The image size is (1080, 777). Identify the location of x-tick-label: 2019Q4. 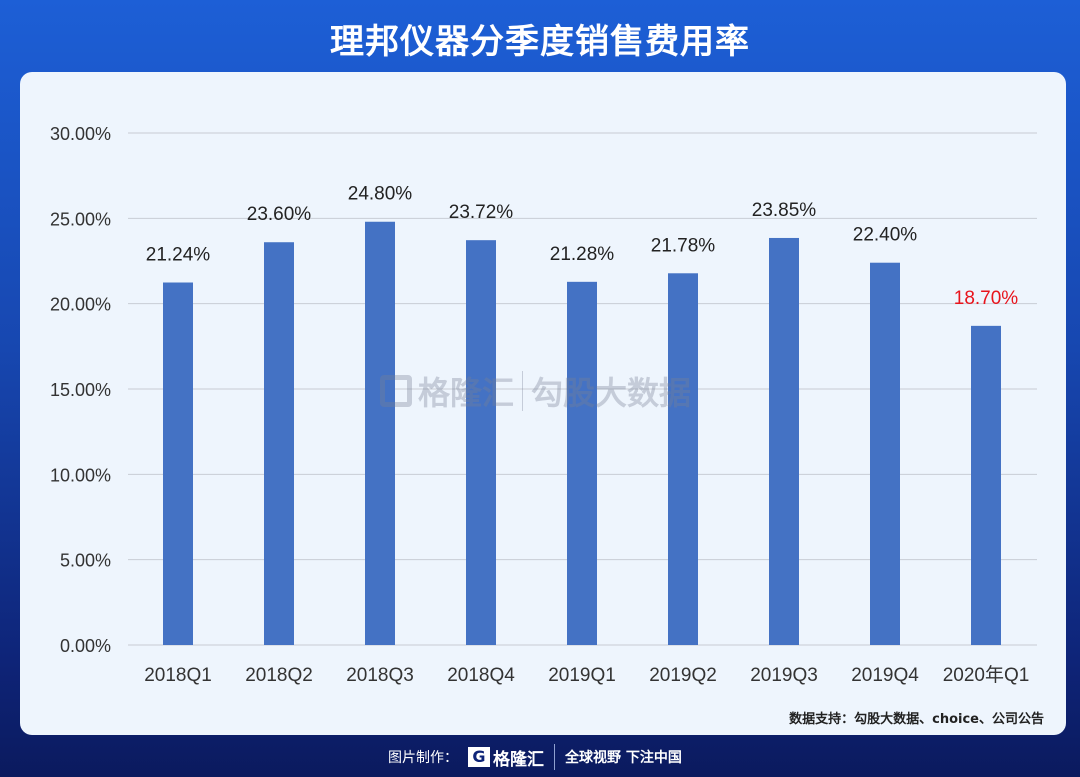
(885, 675).